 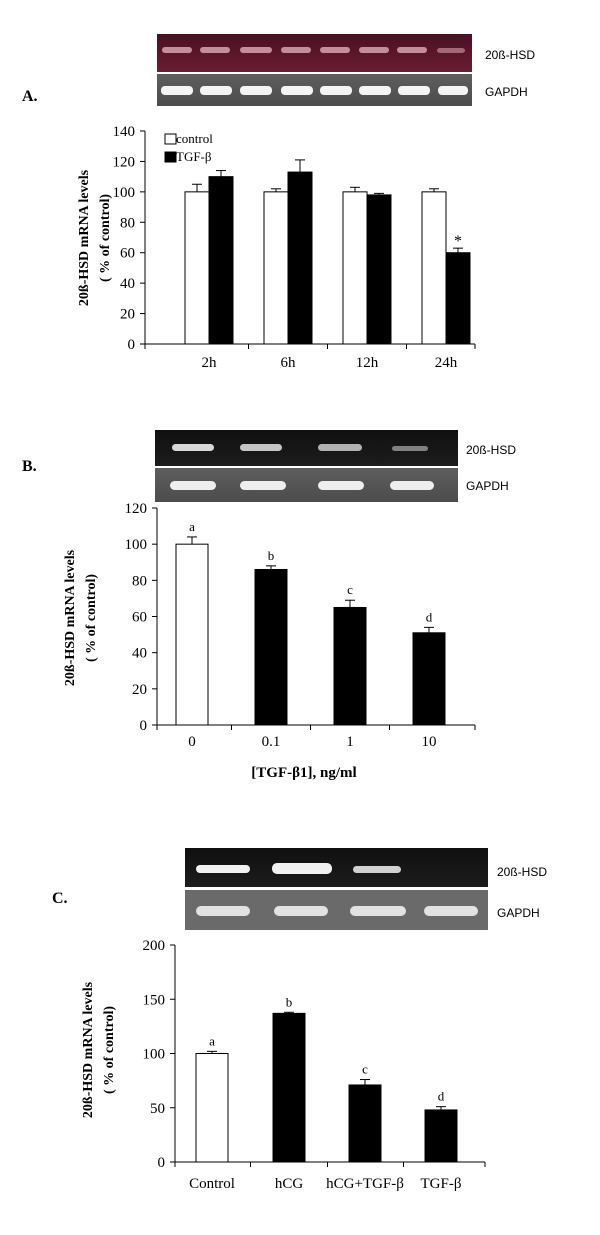 I want to click on panel-a-gel-label-gapdh: GAPDH, so click(x=506, y=92).